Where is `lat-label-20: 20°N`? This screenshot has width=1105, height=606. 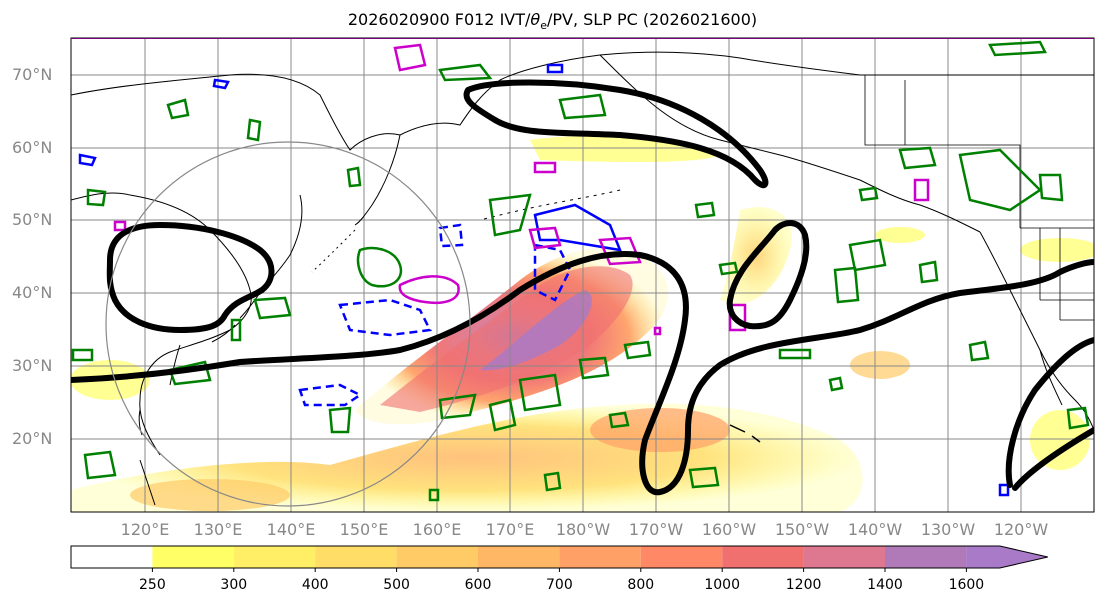 lat-label-20: 20°N is located at coordinates (32, 438).